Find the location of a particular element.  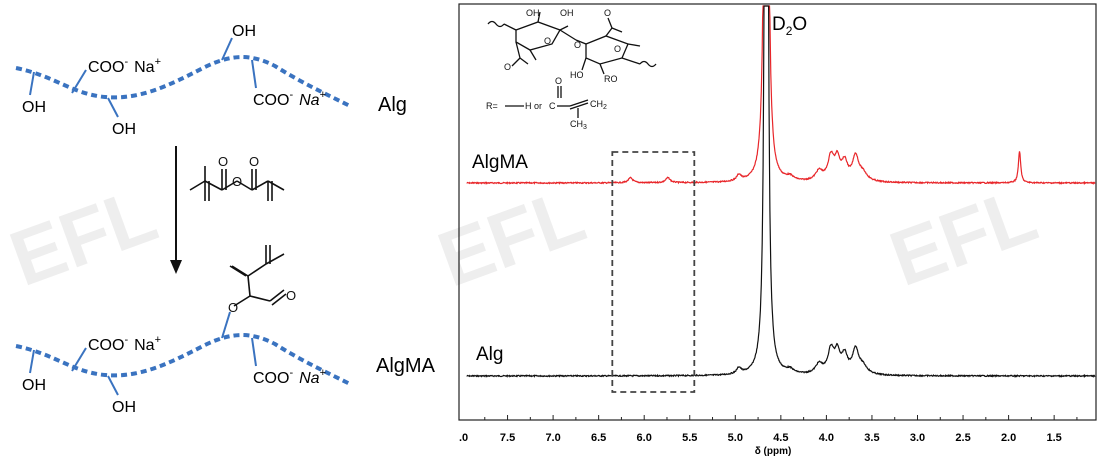

algma-chain-bottom: O O COO- Na+ OH OH COO- Na+ AlgMA is located at coordinates (225, 330).